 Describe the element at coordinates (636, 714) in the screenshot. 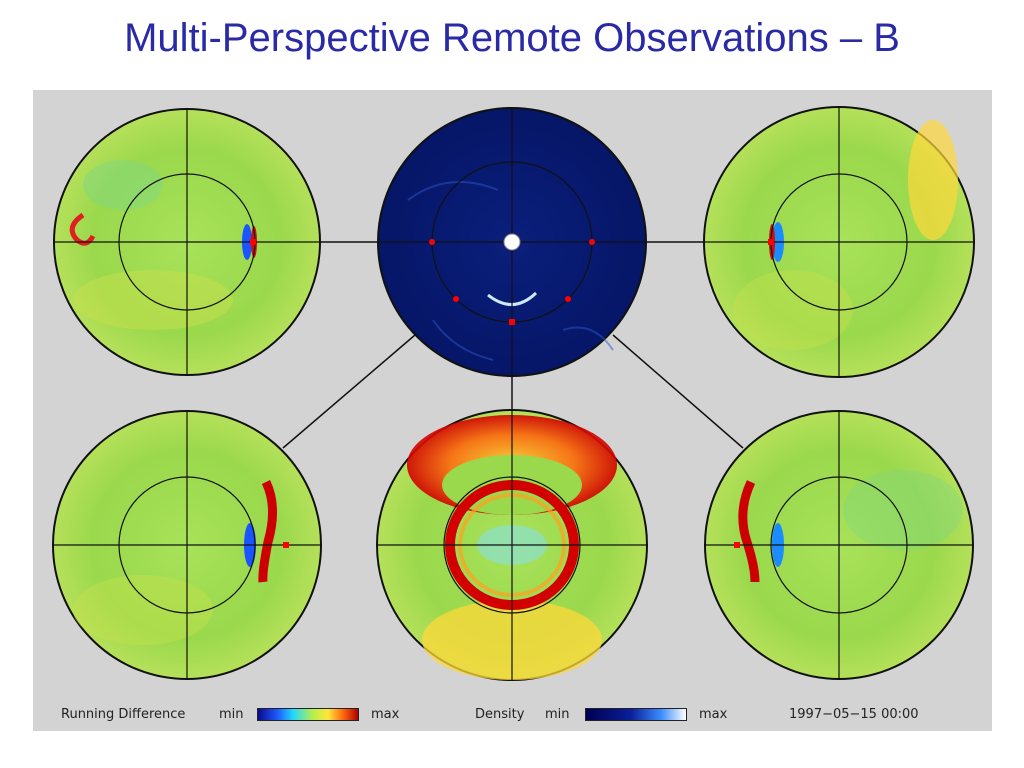

I see `density-colorbar` at that location.